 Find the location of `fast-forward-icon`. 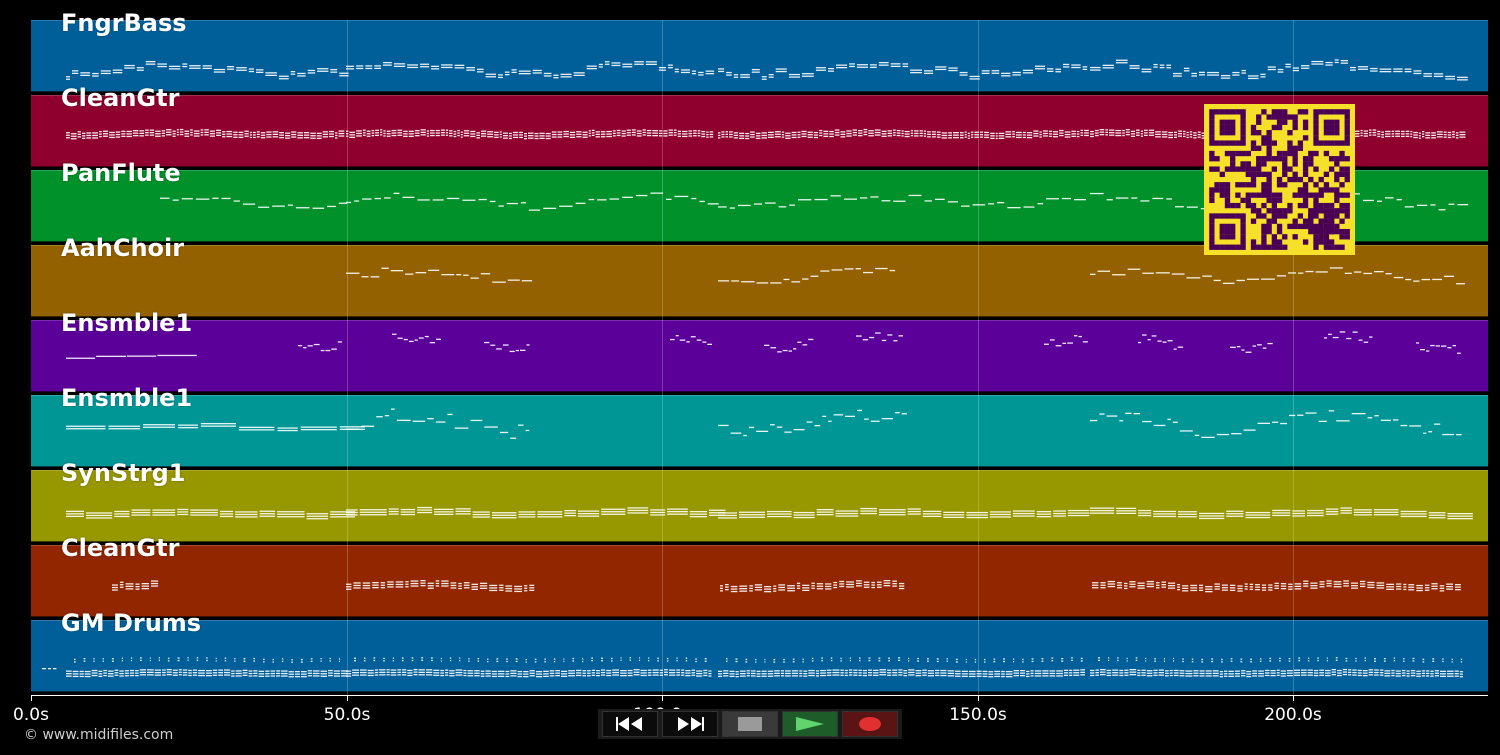

fast-forward-icon is located at coordinates (691, 724).